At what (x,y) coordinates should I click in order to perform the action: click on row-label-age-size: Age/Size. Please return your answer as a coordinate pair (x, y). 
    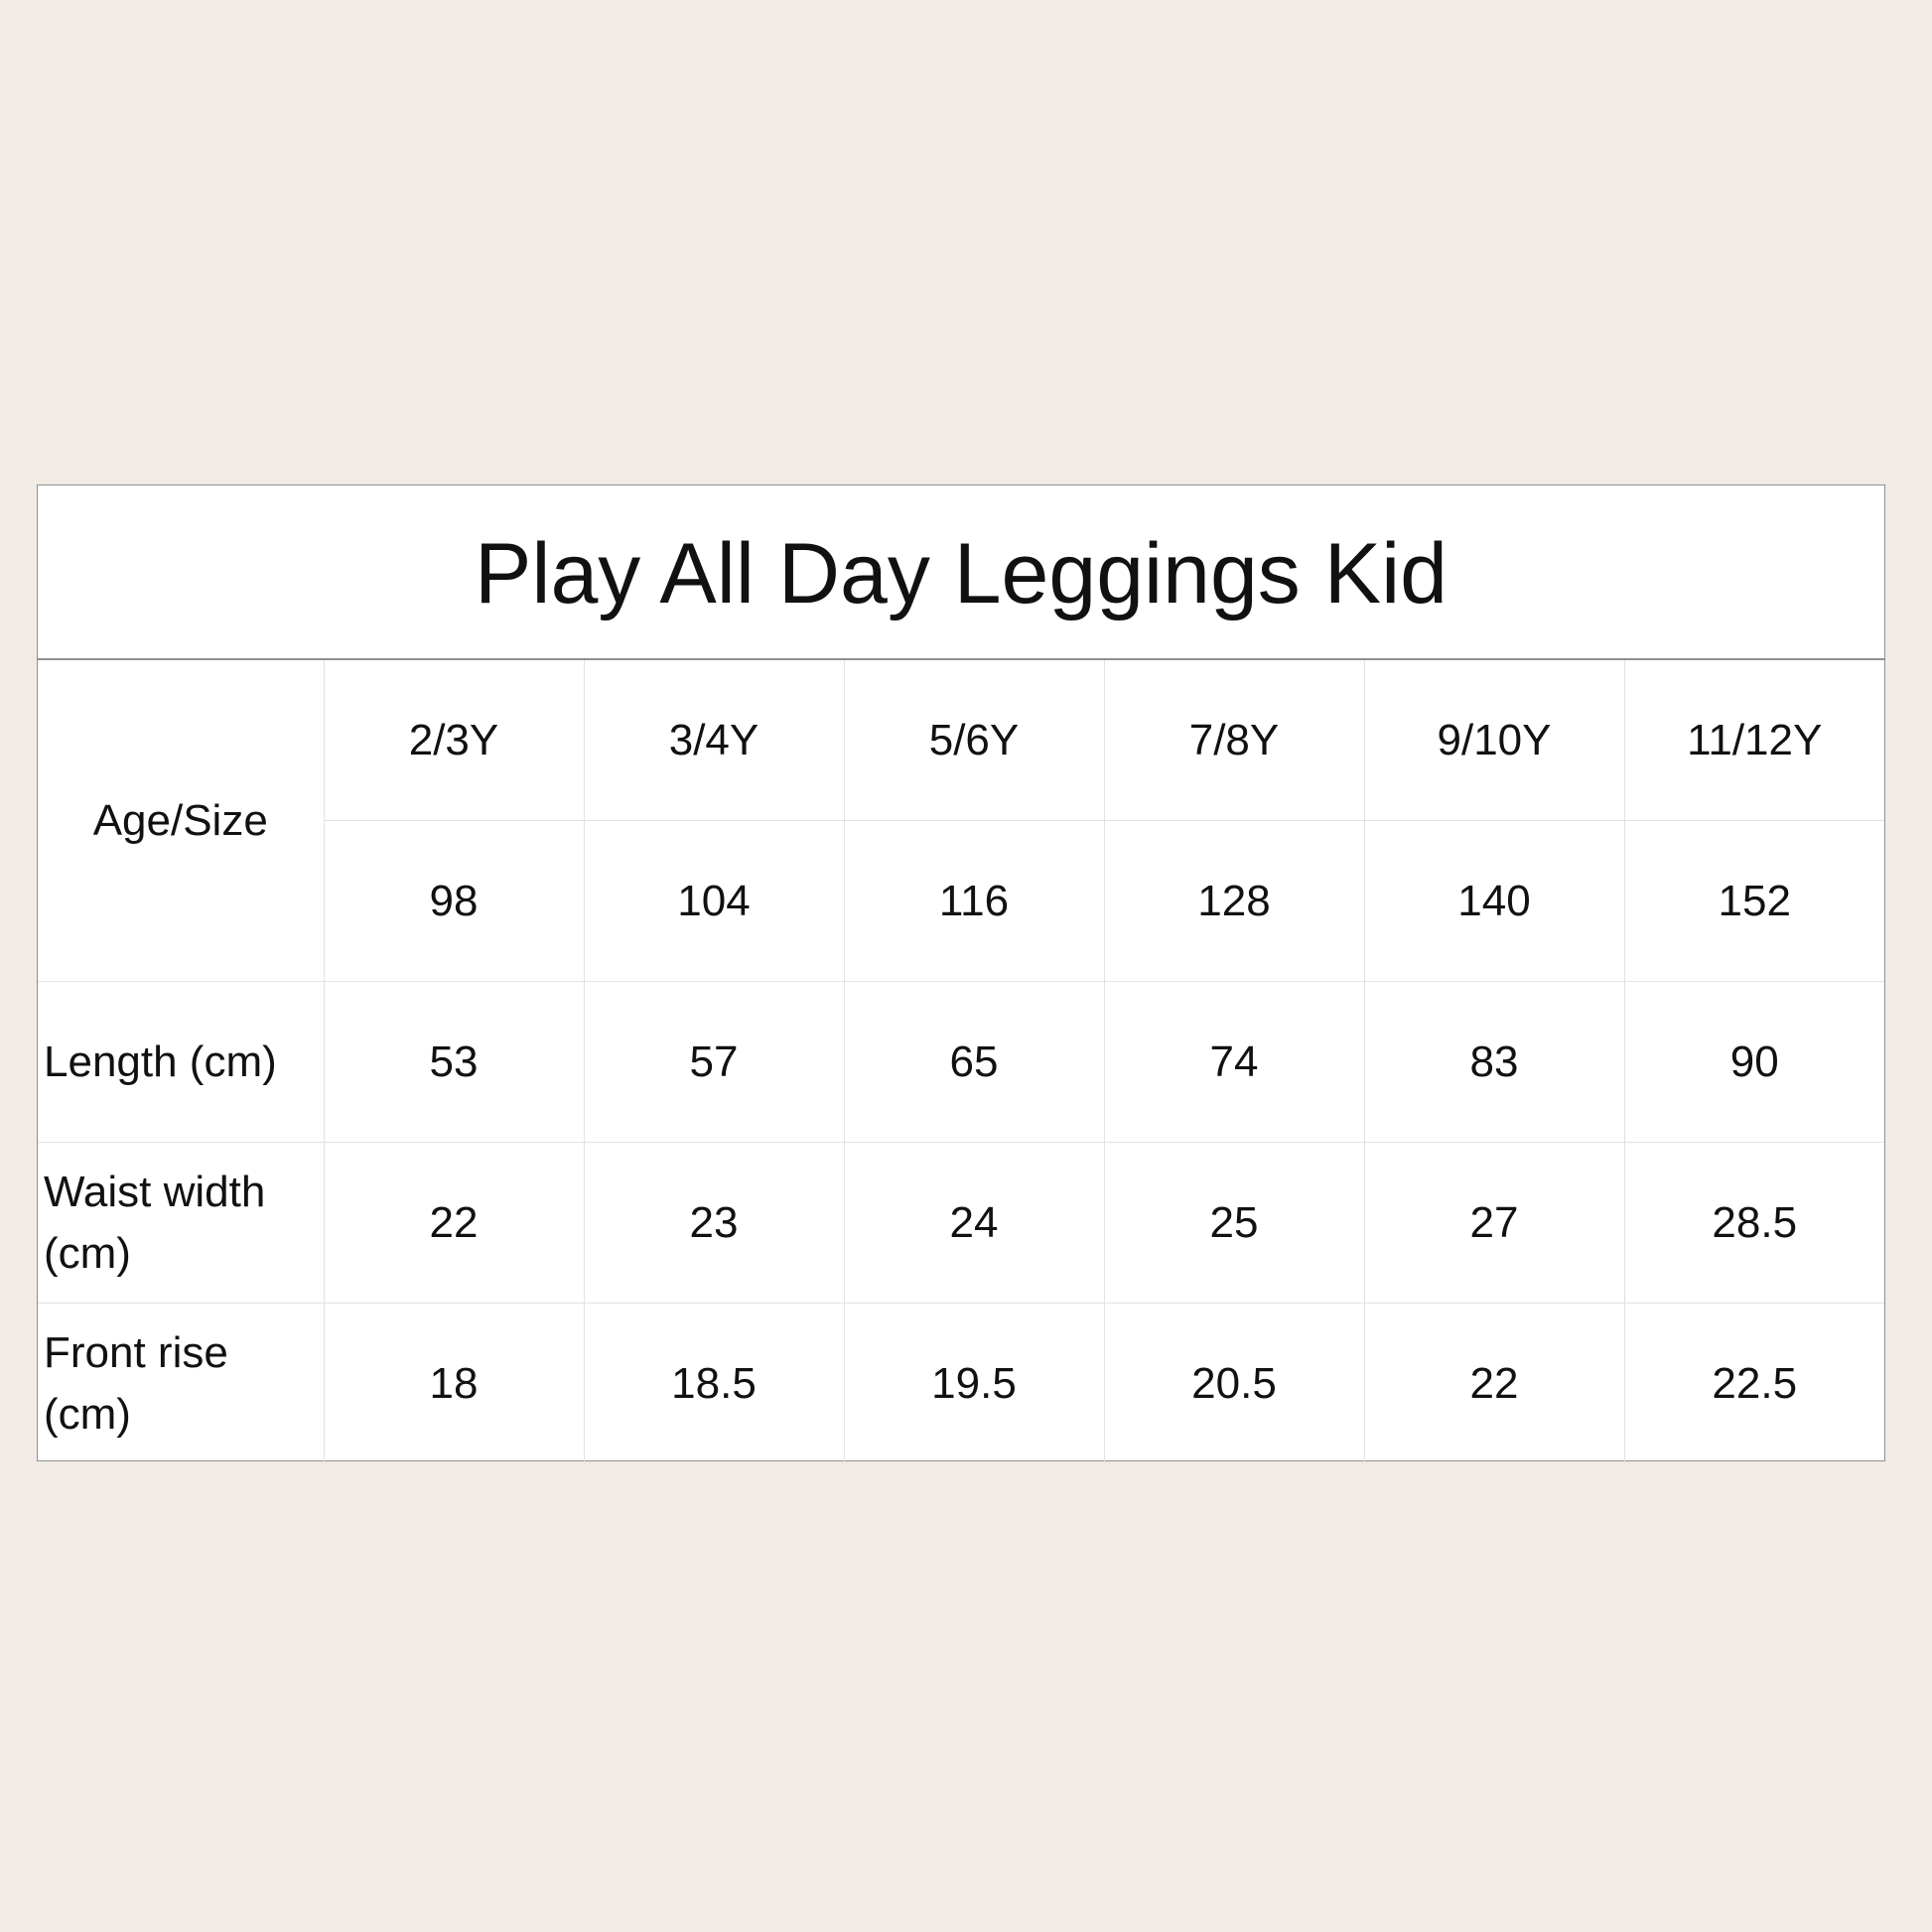
    Looking at the image, I should click on (181, 821).